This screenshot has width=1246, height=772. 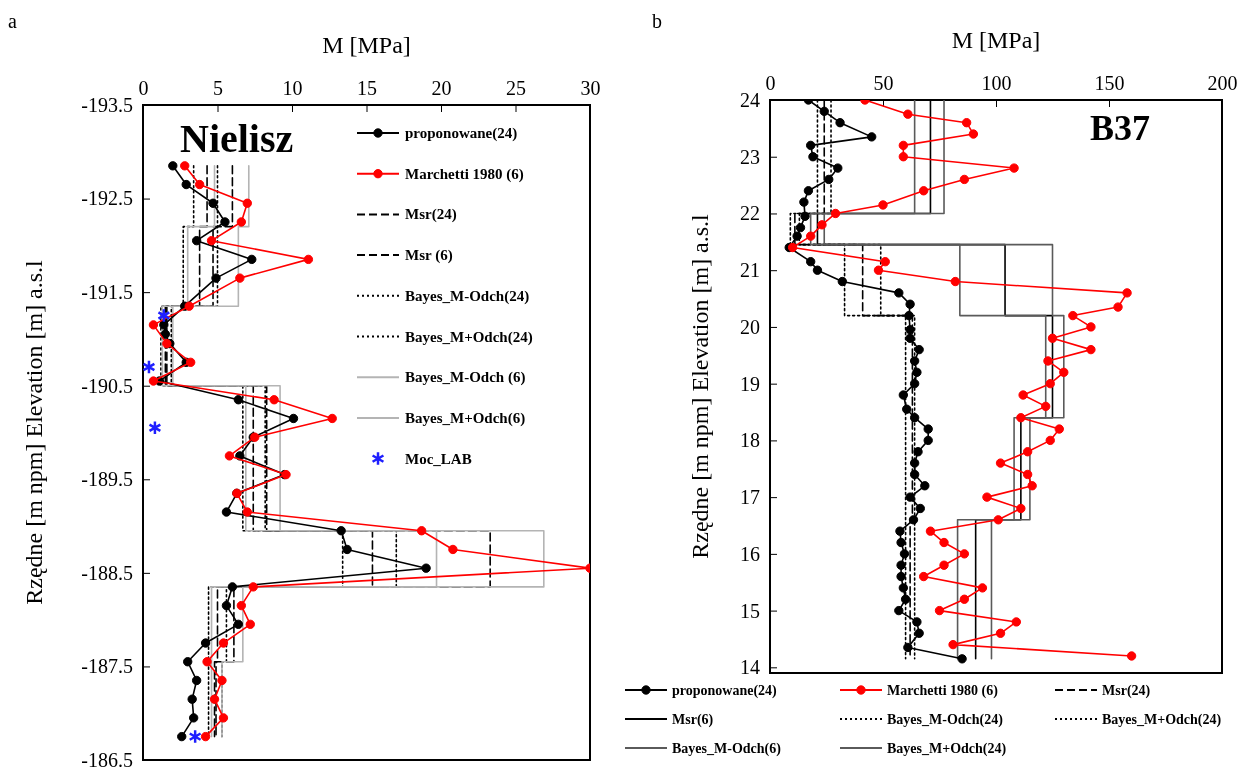 What do you see at coordinates (727, 749) in the screenshot?
I see `legend-label: Bayes_M-Odch(6)` at bounding box center [727, 749].